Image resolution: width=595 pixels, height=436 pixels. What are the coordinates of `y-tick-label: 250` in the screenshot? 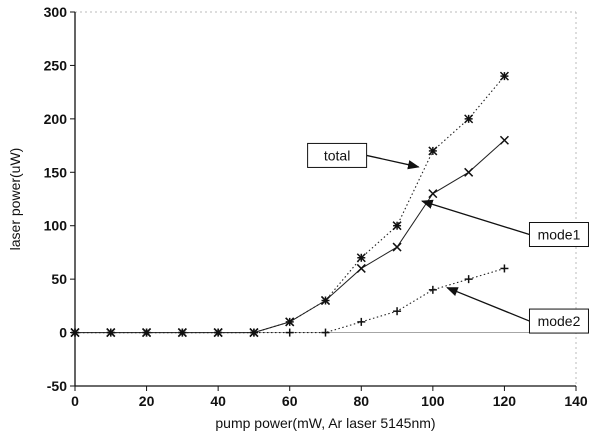 It's located at (56, 65).